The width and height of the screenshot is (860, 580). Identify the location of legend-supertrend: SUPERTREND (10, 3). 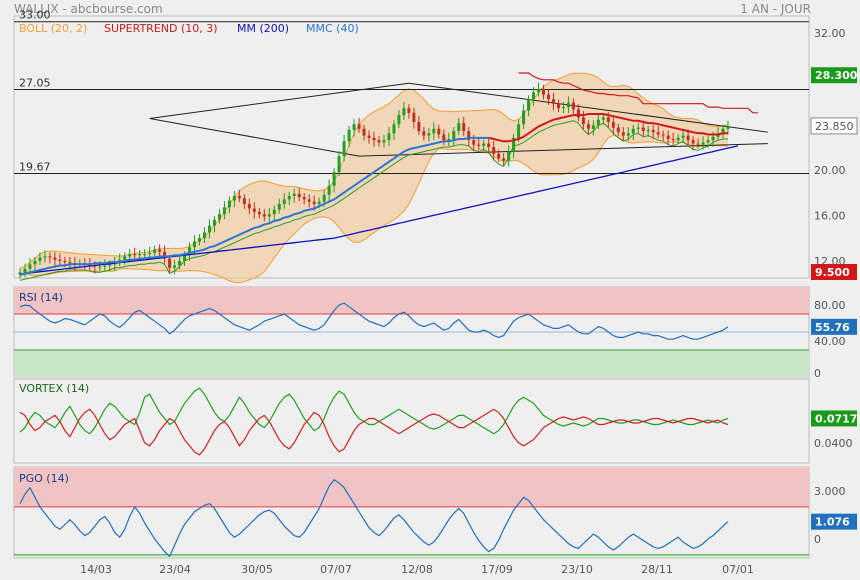
(161, 28).